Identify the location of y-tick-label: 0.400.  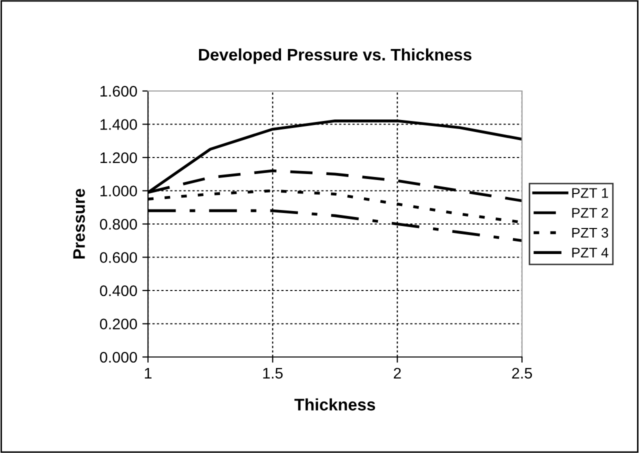
(118, 290).